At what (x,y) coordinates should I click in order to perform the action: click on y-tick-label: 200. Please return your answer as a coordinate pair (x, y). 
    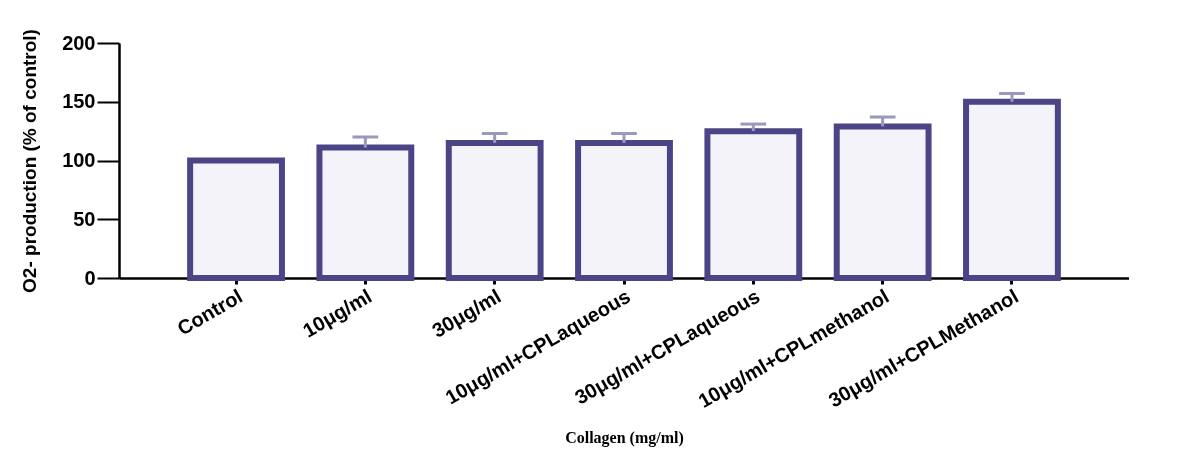
    Looking at the image, I should click on (79, 42).